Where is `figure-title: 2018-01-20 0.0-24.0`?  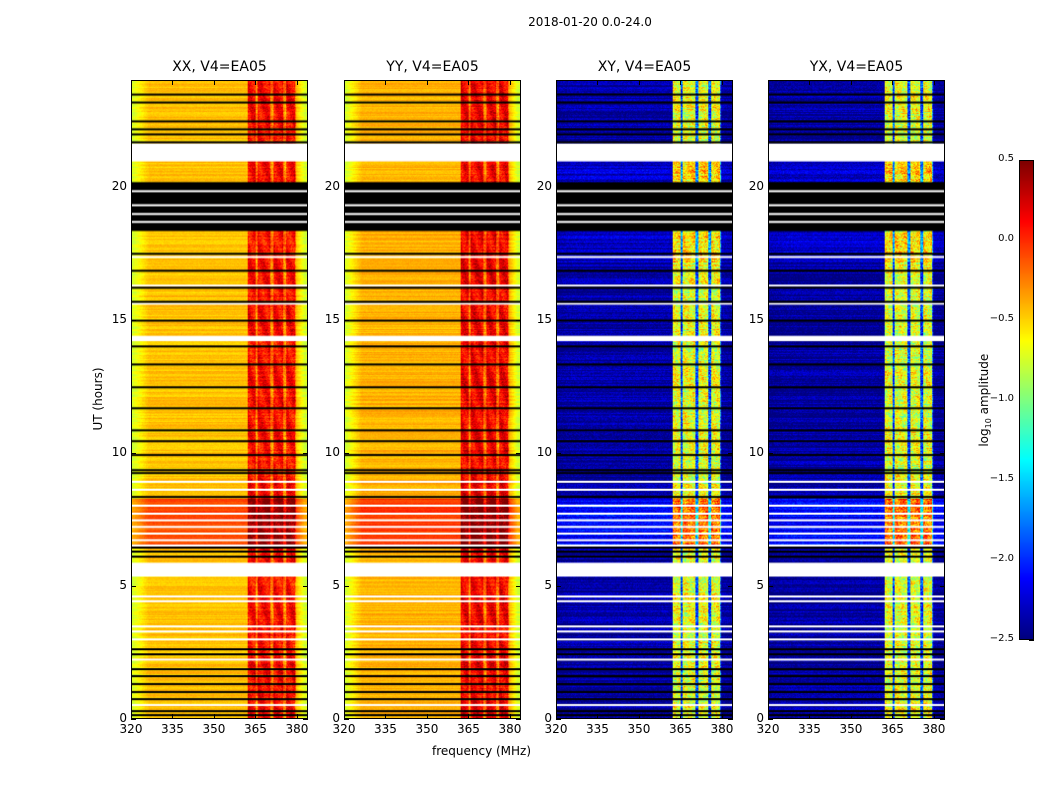 figure-title: 2018-01-20 0.0-24.0 is located at coordinates (590, 22).